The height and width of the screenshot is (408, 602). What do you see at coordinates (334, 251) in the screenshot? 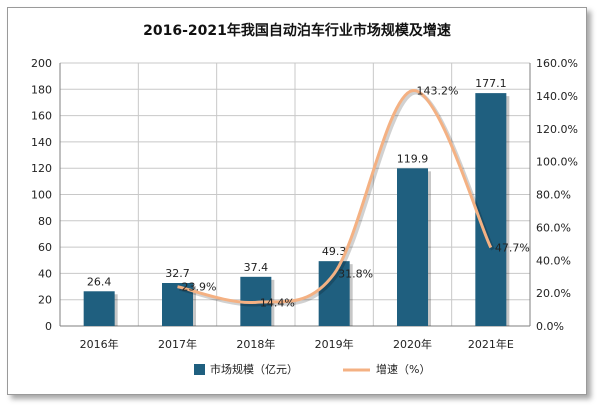
I see `bar-data-label: 49.3` at bounding box center [334, 251].